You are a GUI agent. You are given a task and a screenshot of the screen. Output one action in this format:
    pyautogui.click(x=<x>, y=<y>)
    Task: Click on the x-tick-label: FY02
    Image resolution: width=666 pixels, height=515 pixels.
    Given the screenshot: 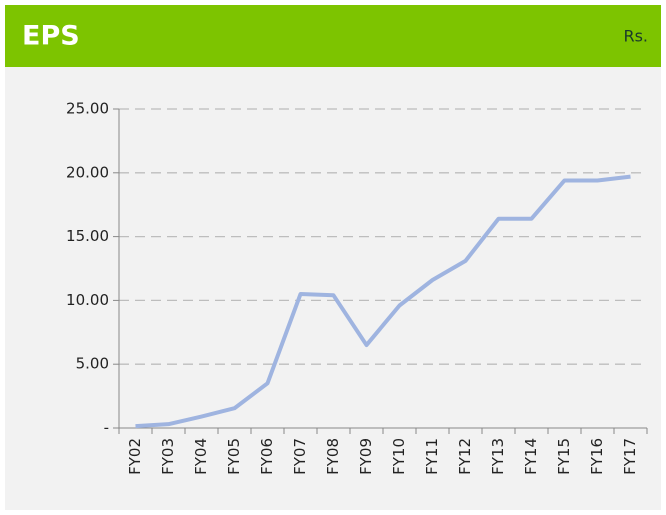 What is the action you would take?
    pyautogui.click(x=135, y=456)
    